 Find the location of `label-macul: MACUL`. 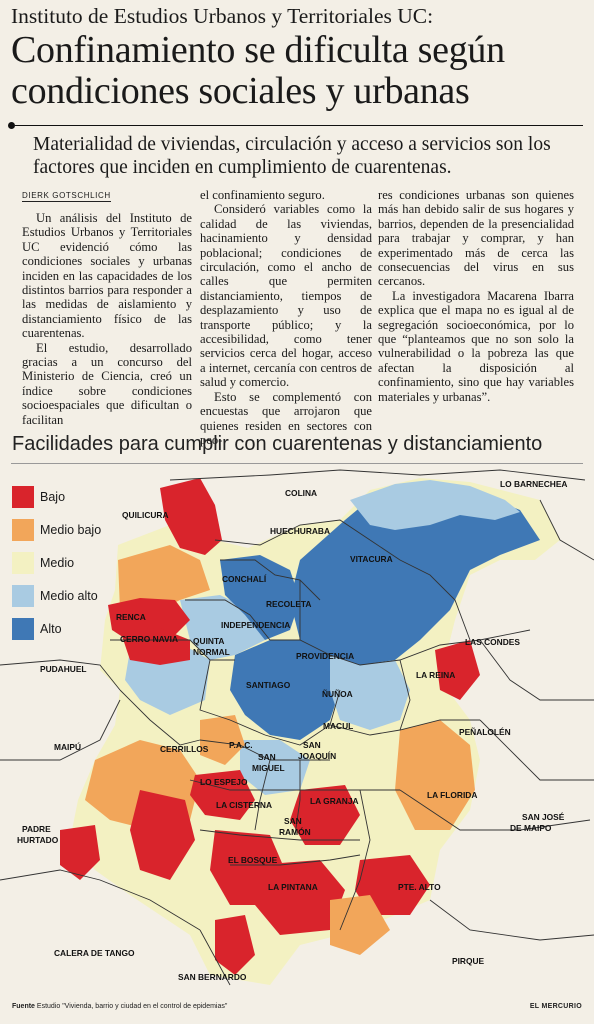

label-macul: MACUL is located at coordinates (338, 726).